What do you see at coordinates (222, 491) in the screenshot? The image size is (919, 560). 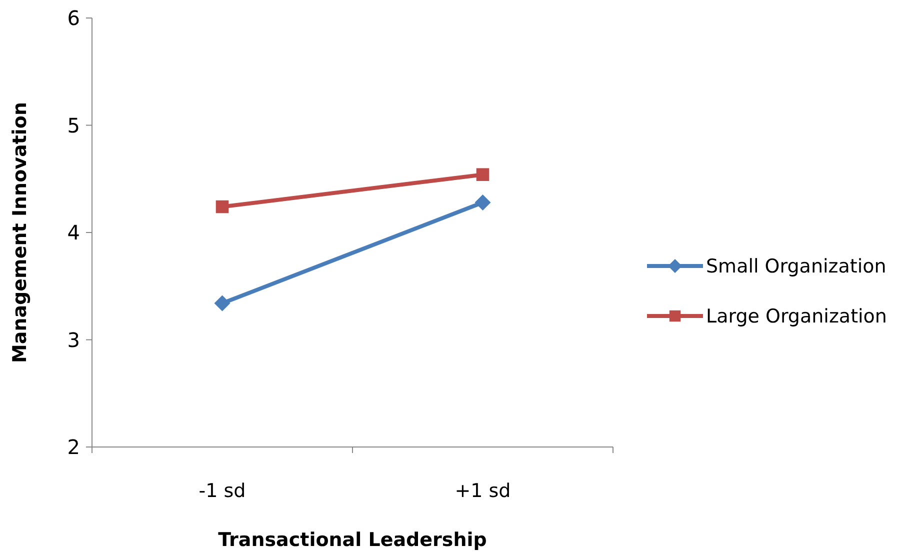 I see `x-tick-label: -1 sd` at bounding box center [222, 491].